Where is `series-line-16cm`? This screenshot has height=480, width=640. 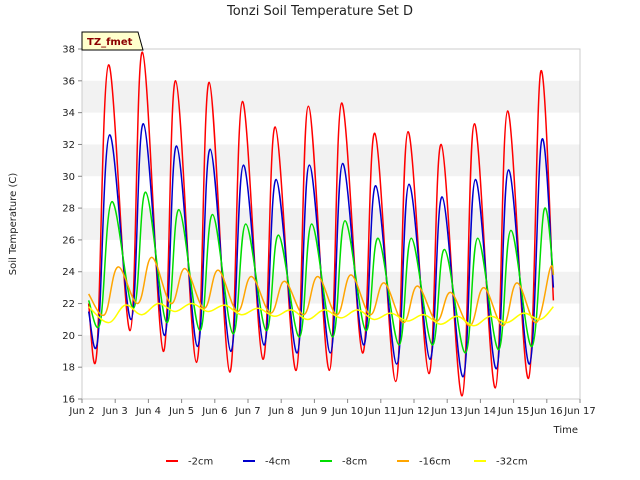 series-line-16cm is located at coordinates (321, 291).